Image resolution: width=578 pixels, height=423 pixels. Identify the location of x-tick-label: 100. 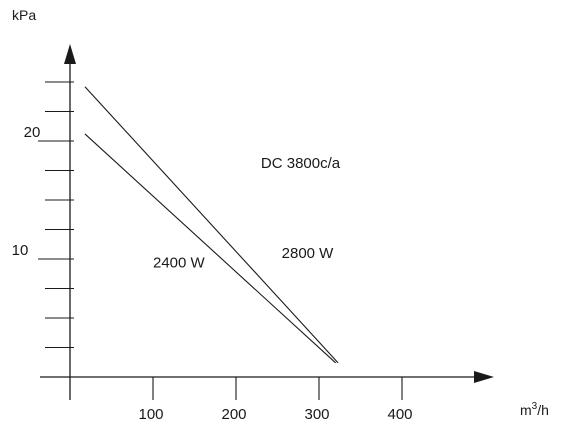
(150, 414).